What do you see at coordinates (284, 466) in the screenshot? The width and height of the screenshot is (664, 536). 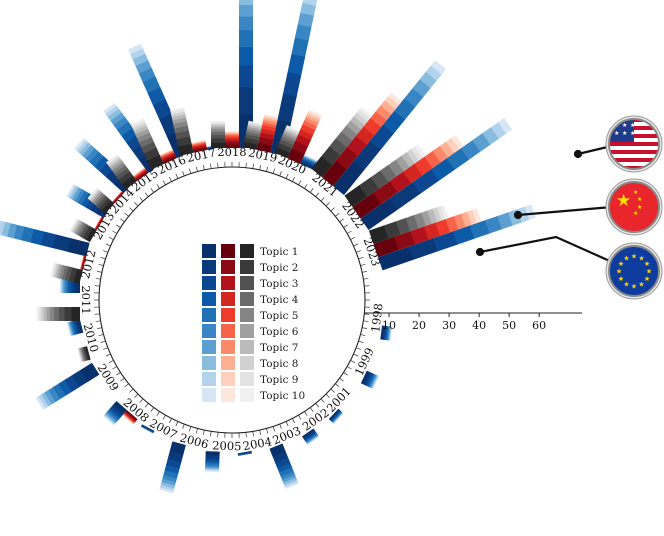 I see `us-bar-2003` at bounding box center [284, 466].